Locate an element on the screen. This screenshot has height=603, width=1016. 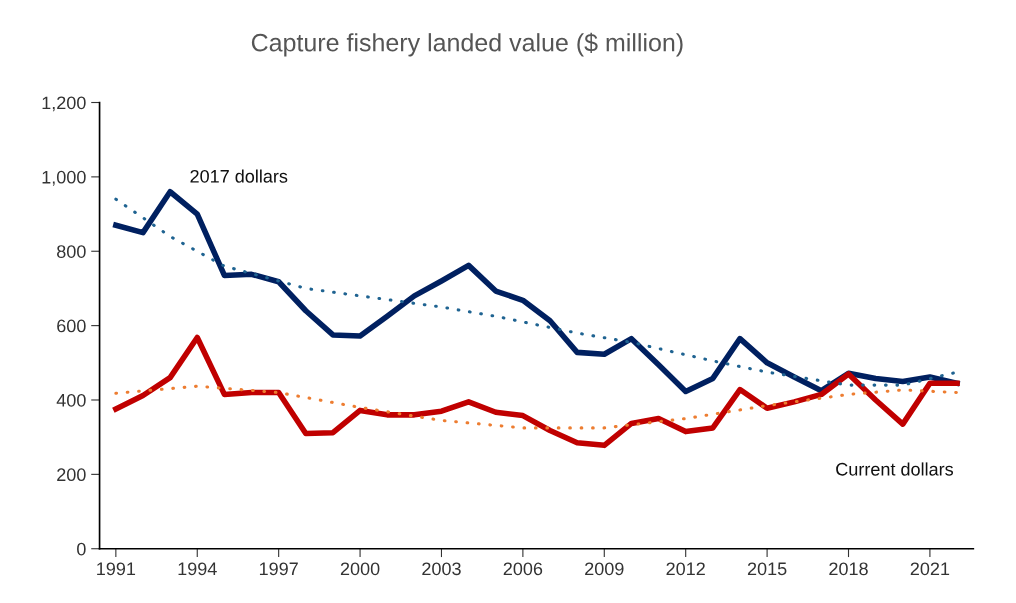
y-tick-label: 600 is located at coordinates (71, 326).